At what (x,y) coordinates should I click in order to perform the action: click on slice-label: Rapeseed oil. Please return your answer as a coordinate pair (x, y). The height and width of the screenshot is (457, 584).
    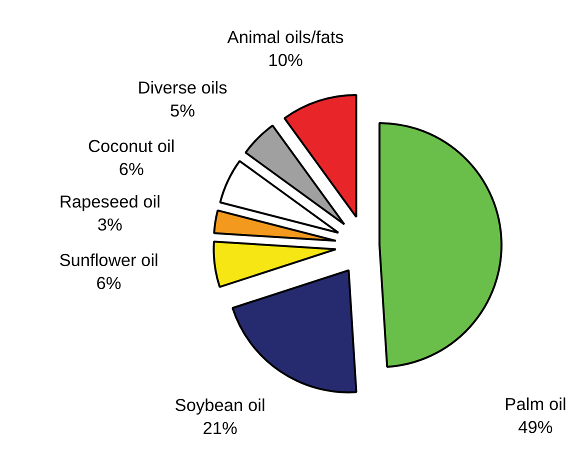
    Looking at the image, I should click on (110, 202).